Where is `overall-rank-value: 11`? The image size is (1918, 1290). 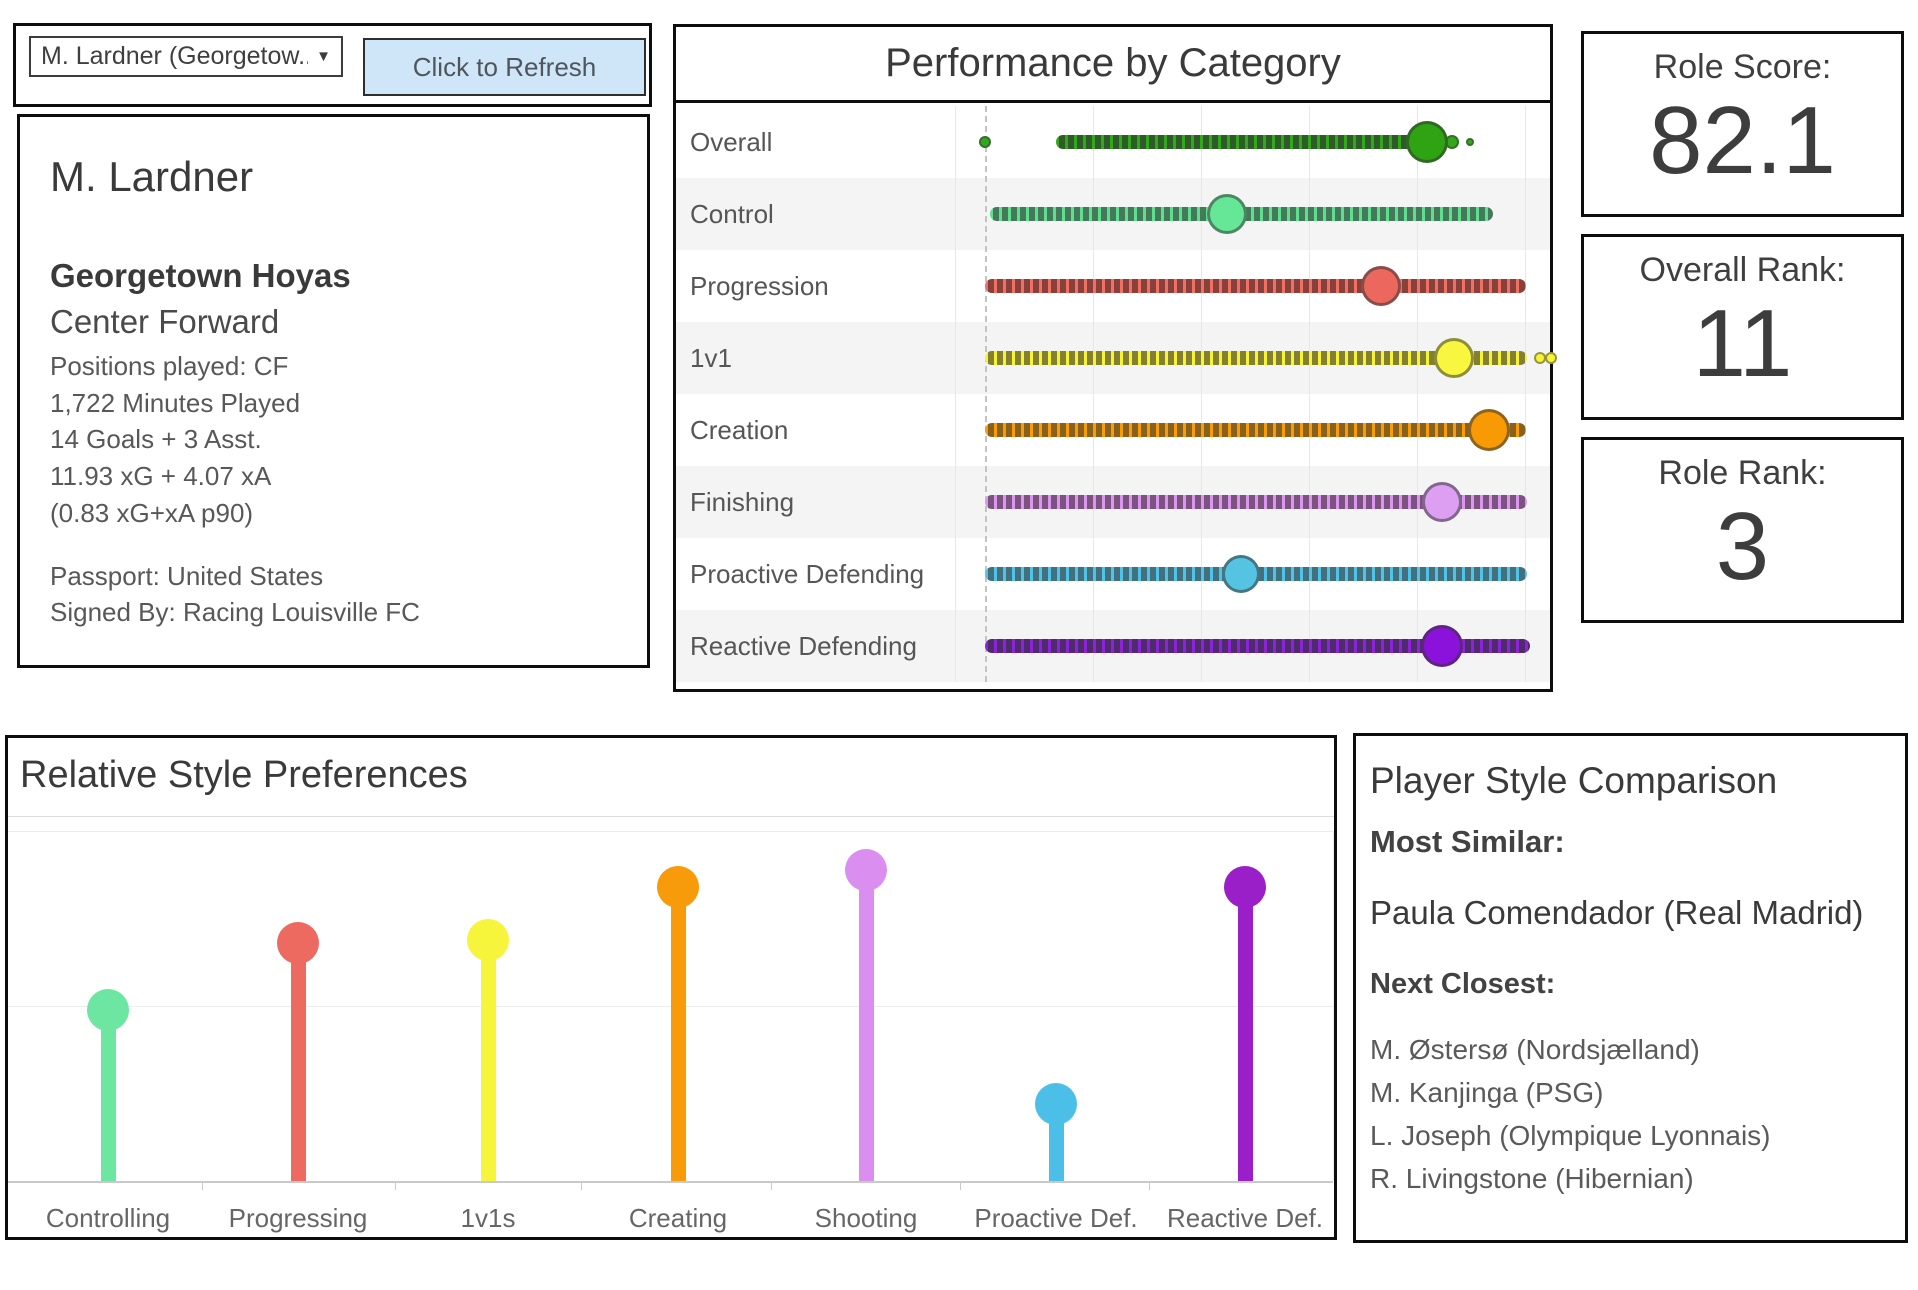
overall-rank-value: 11 is located at coordinates (1742, 343).